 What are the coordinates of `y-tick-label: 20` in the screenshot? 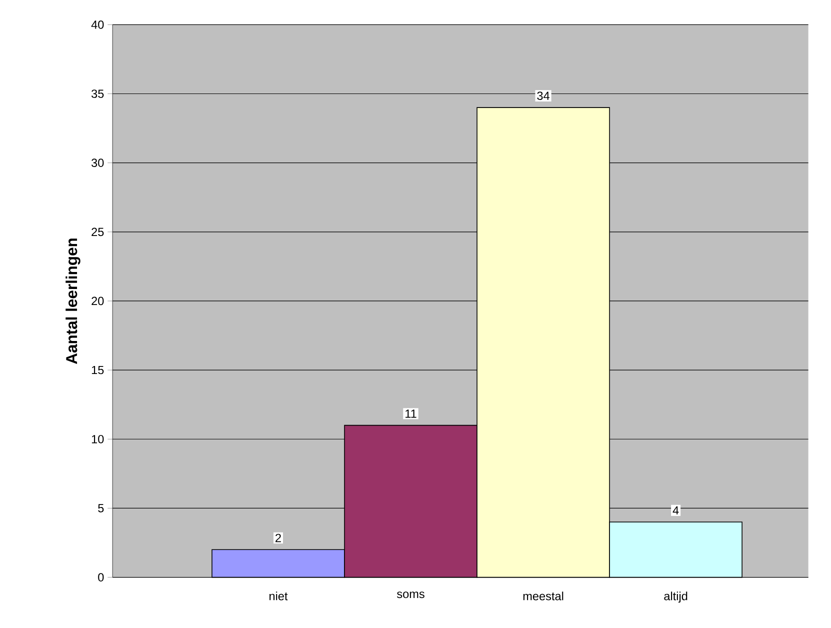 It's located at (98, 301).